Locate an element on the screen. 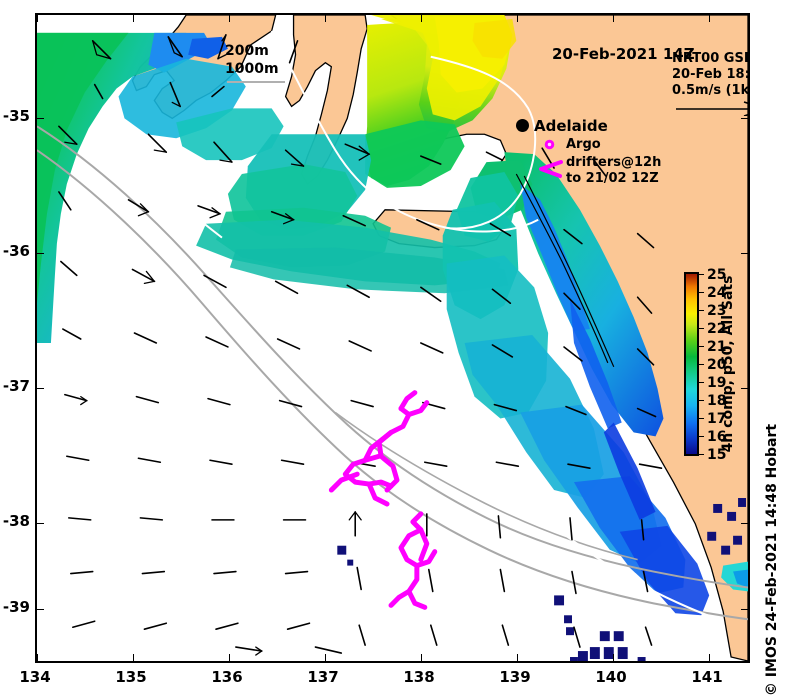  adelaide-label: Adelaide is located at coordinates (571, 126).